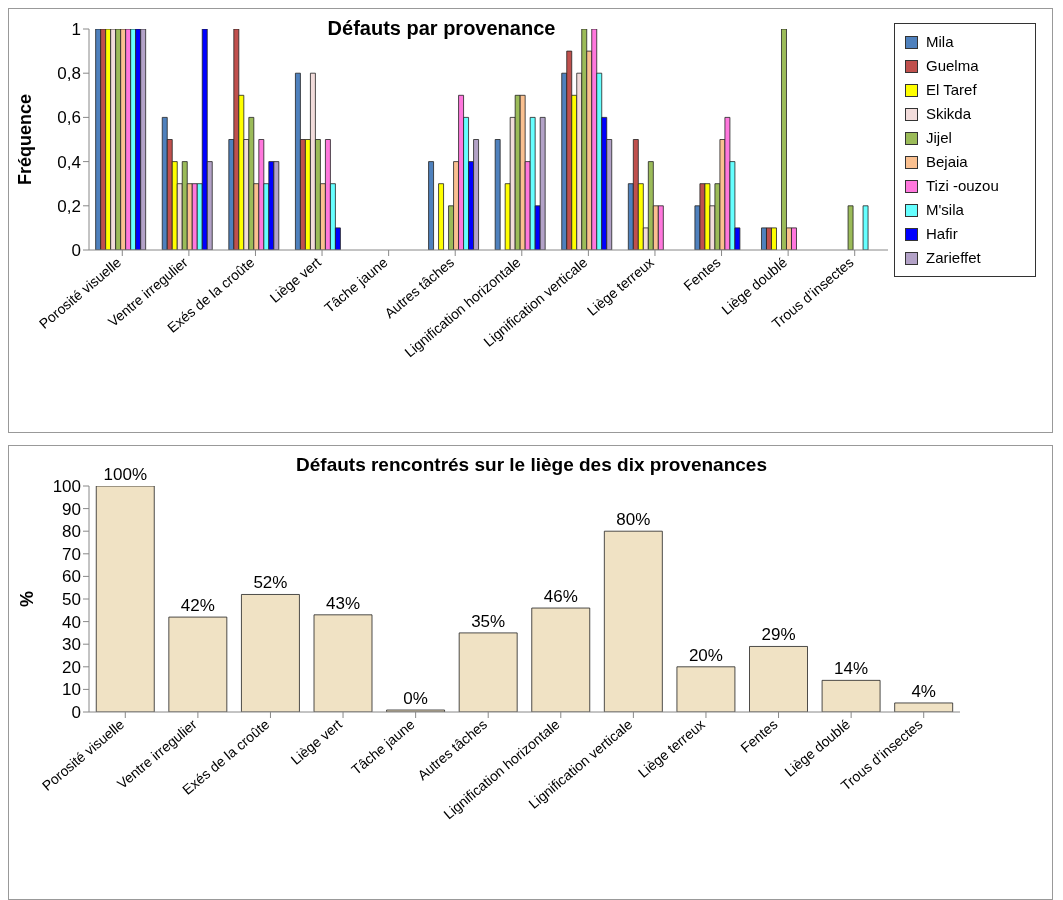 This screenshot has height=900, width=1063. I want to click on chart-title: Défauts rencontrés sur le liège des dix provenances, so click(531, 464).